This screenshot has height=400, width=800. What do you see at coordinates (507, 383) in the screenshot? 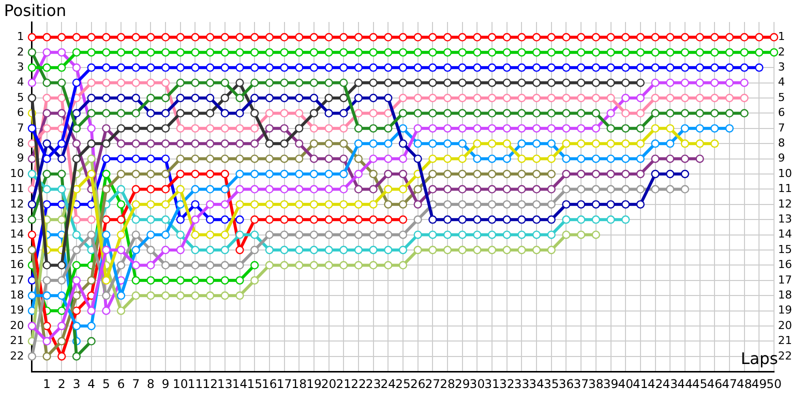
I see `x-tick-label: 32` at bounding box center [507, 383].